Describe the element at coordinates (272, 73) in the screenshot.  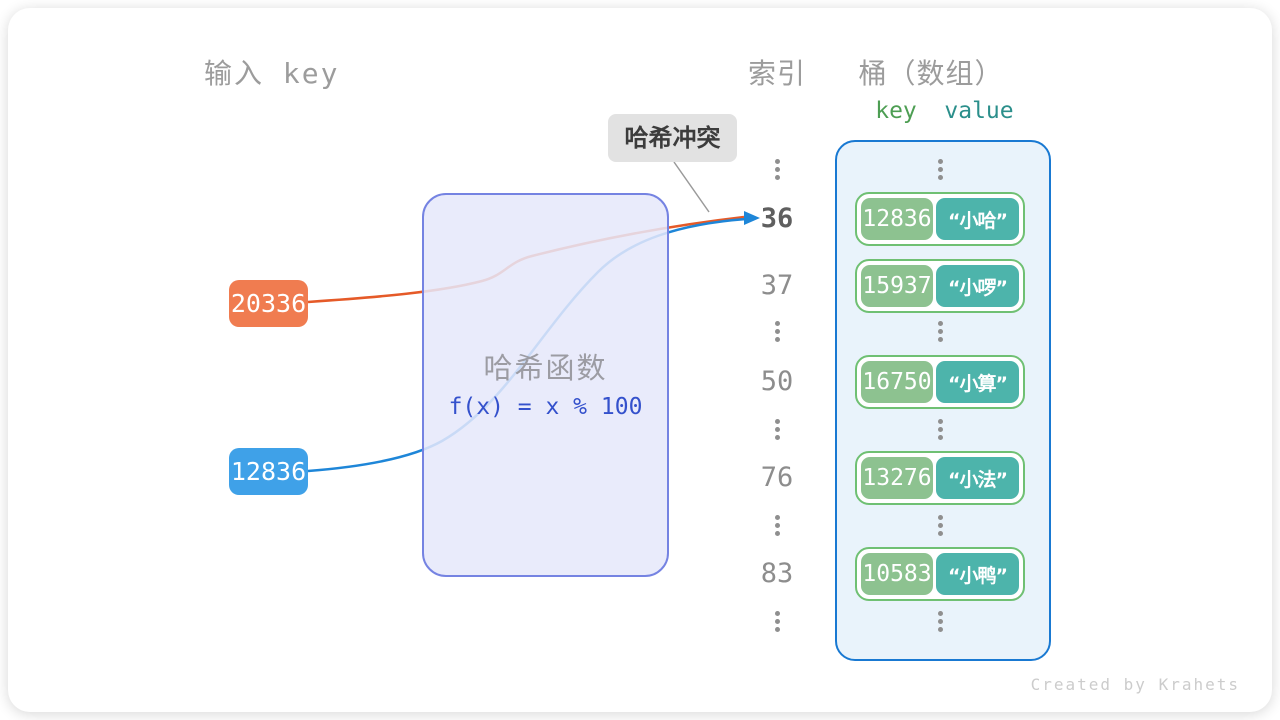
I see `input-key-title: 输入 key` at that location.